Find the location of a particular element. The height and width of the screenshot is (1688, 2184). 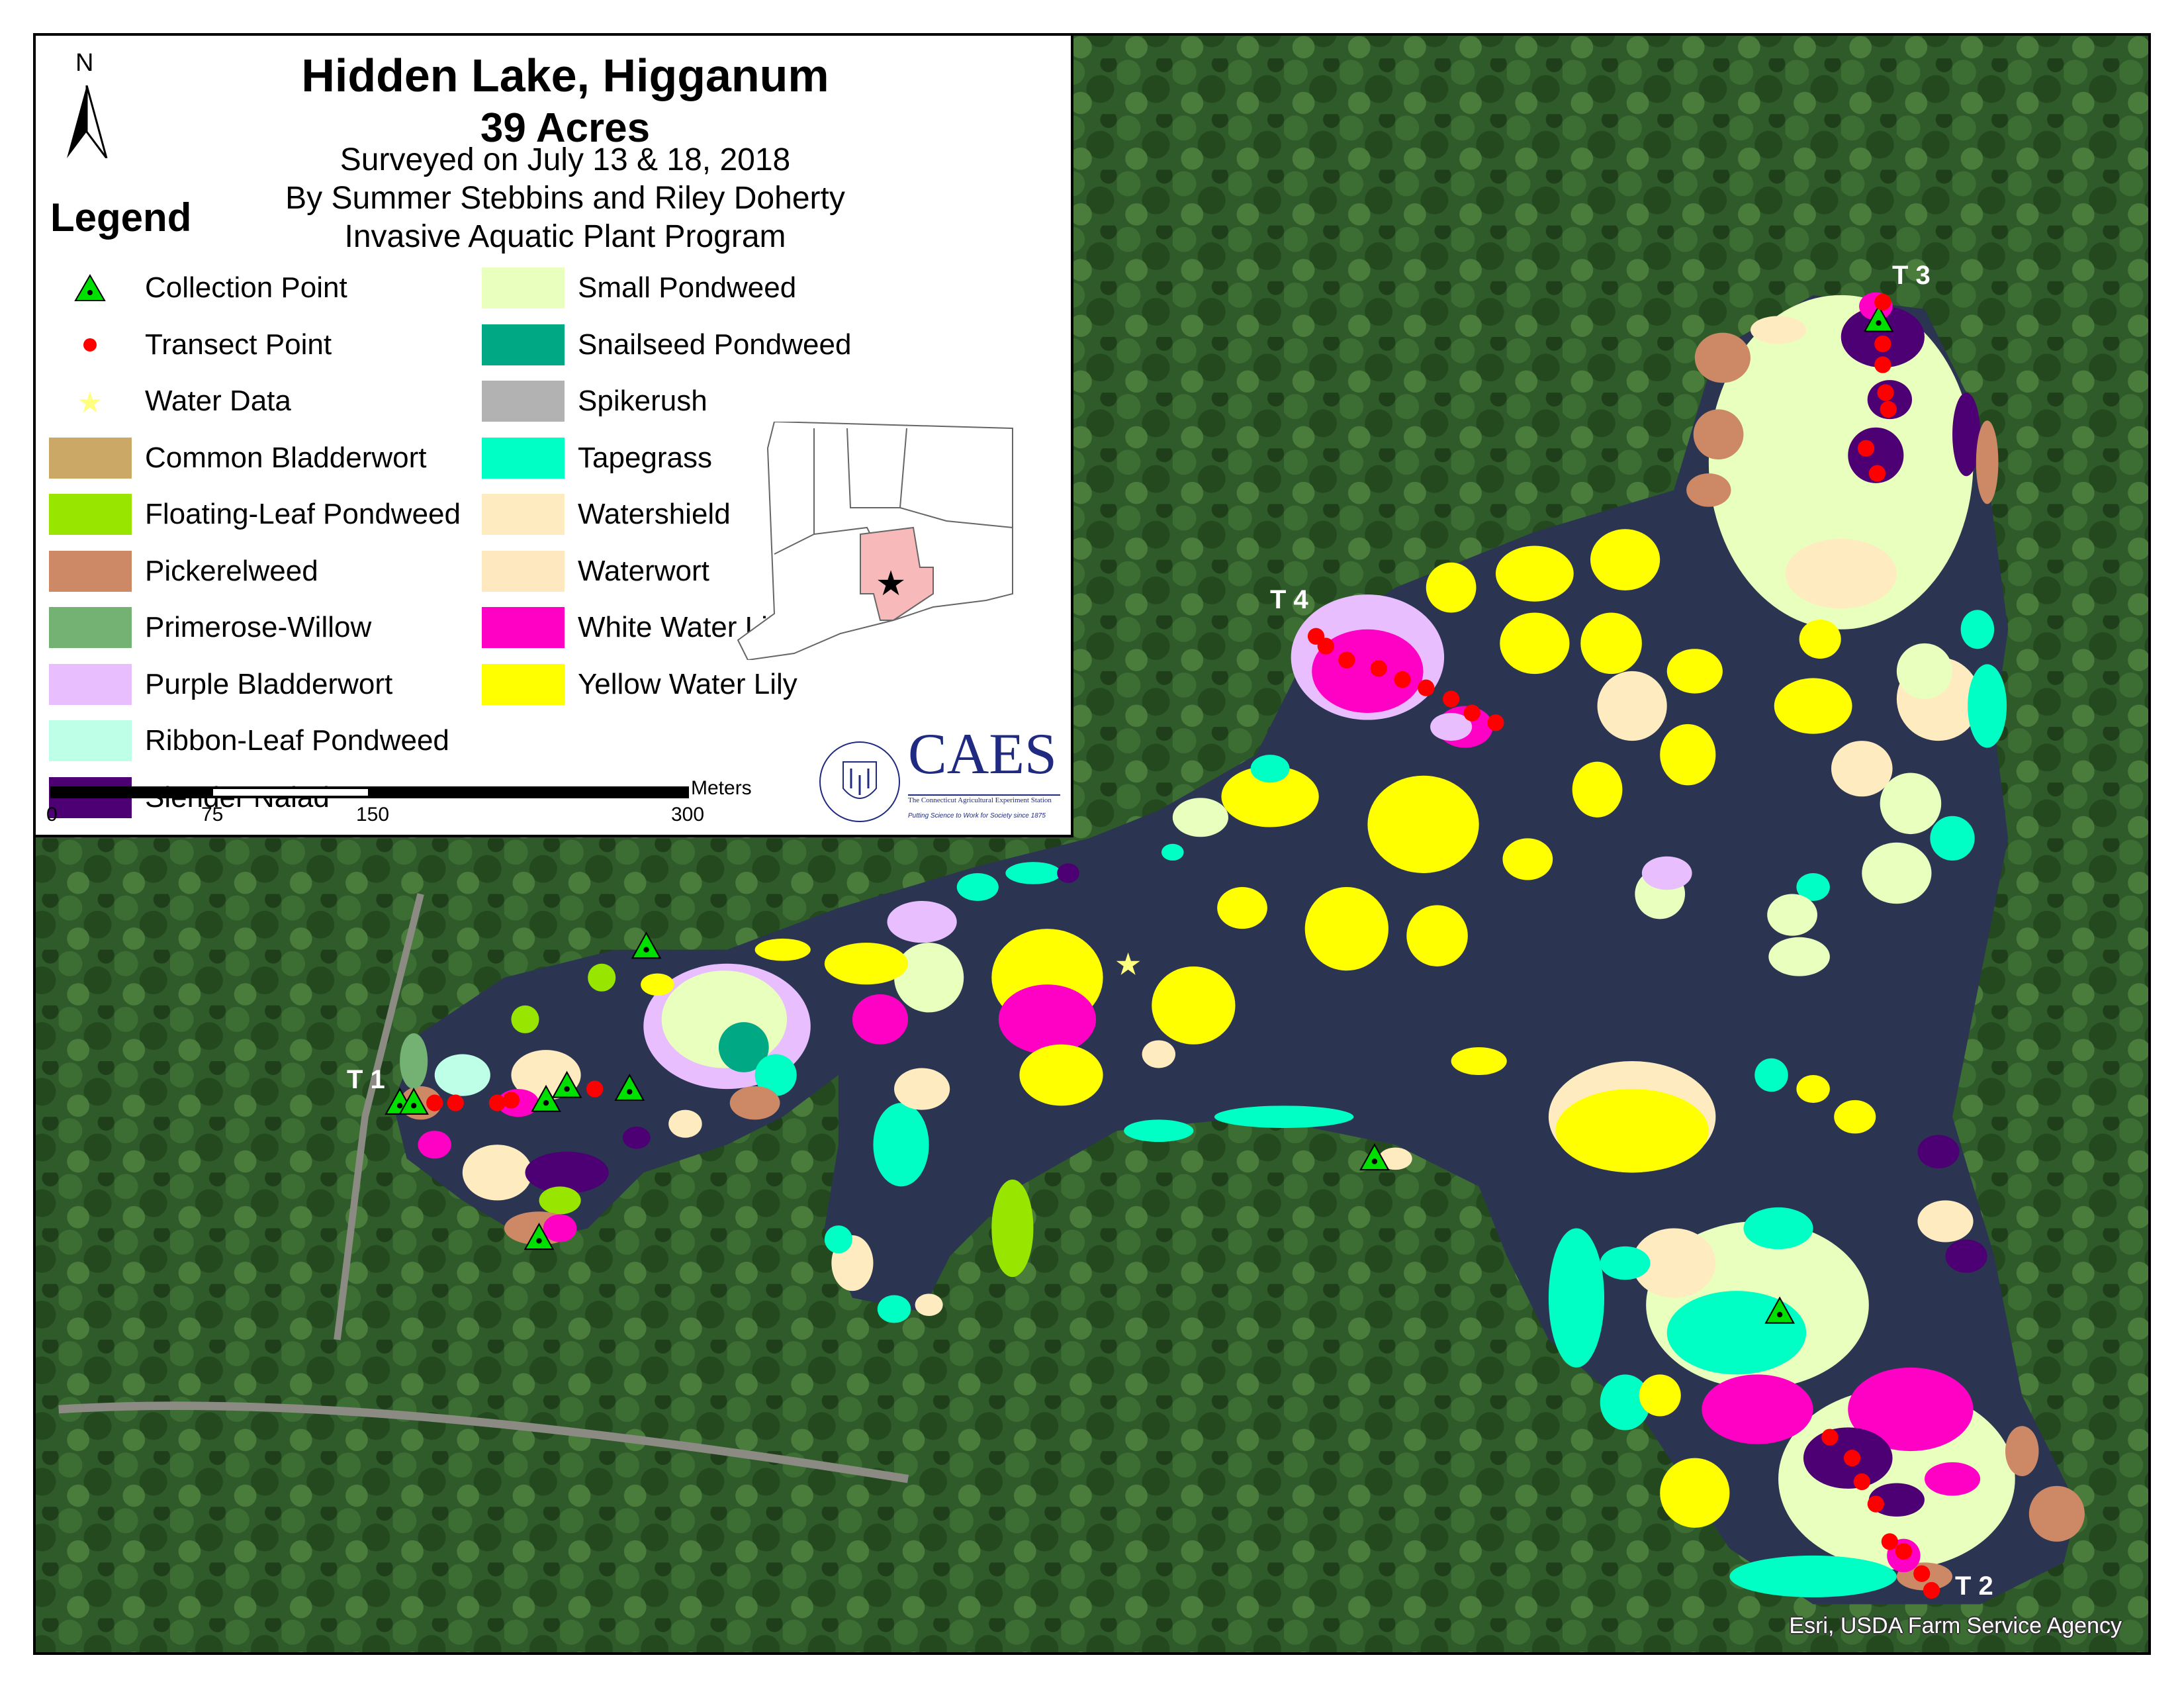

swatch-tg is located at coordinates (523, 458).